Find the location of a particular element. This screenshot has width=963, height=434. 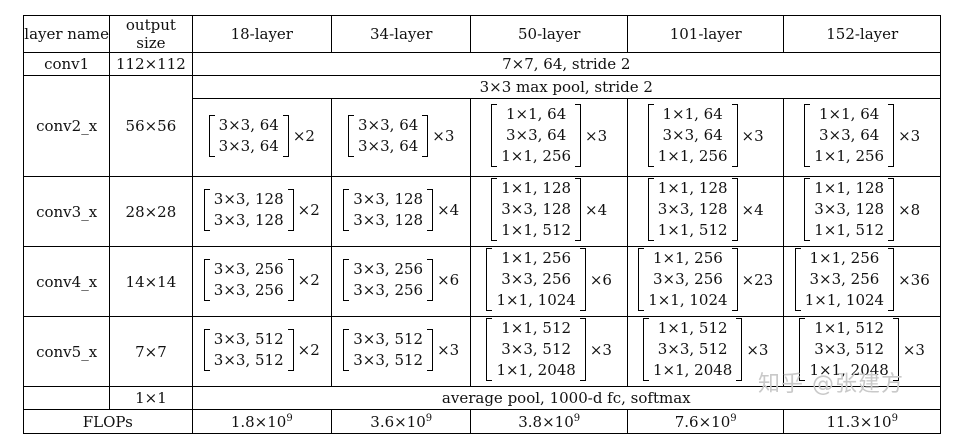

bracket-group: 3×3, 128 3×3, 128 is located at coordinates (248, 209).